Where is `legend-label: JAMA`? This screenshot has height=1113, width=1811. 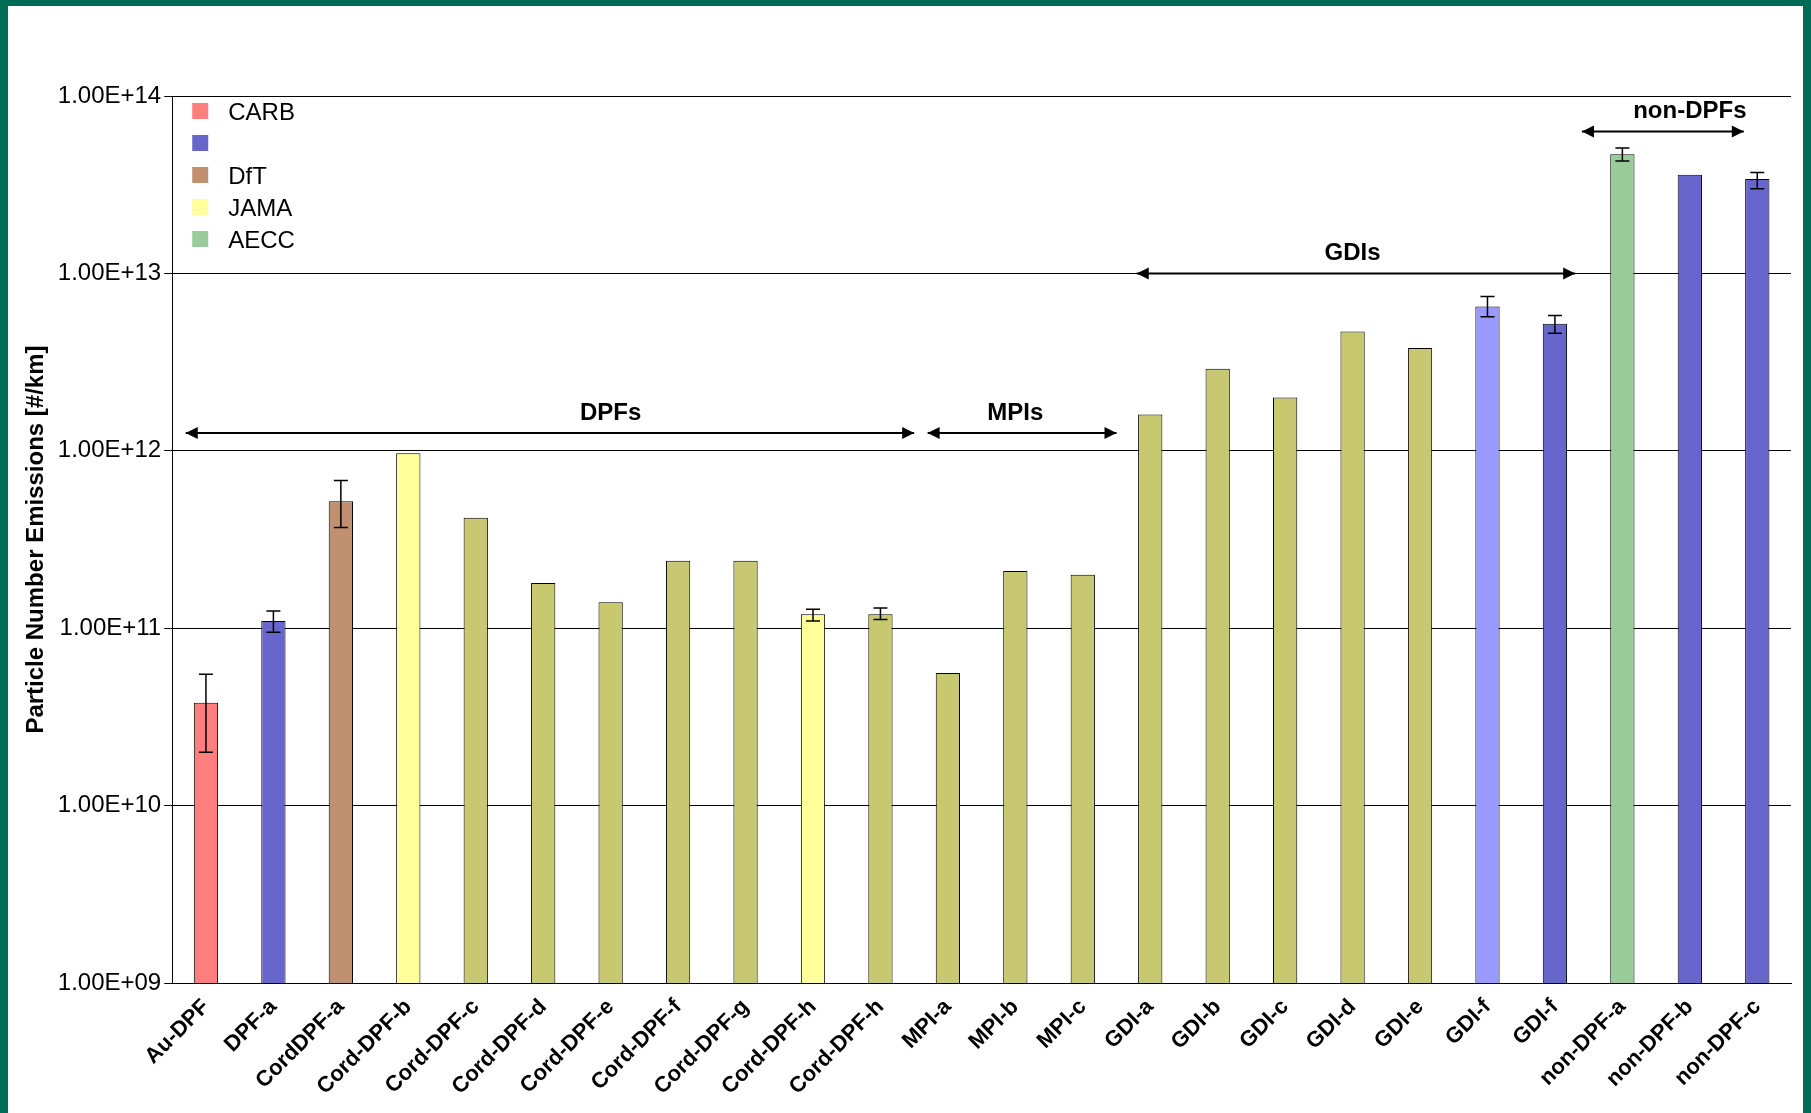 legend-label: JAMA is located at coordinates (260, 207).